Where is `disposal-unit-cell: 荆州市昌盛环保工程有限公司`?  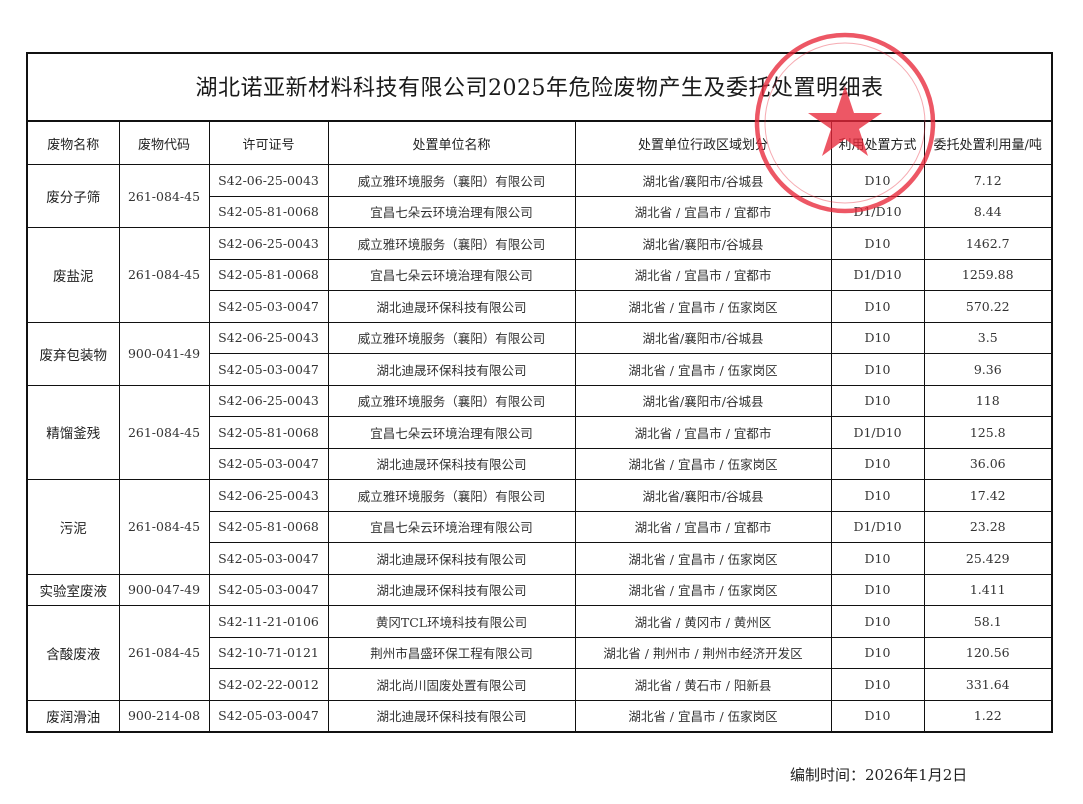 disposal-unit-cell: 荆州市昌盛环保工程有限公司 is located at coordinates (451, 652).